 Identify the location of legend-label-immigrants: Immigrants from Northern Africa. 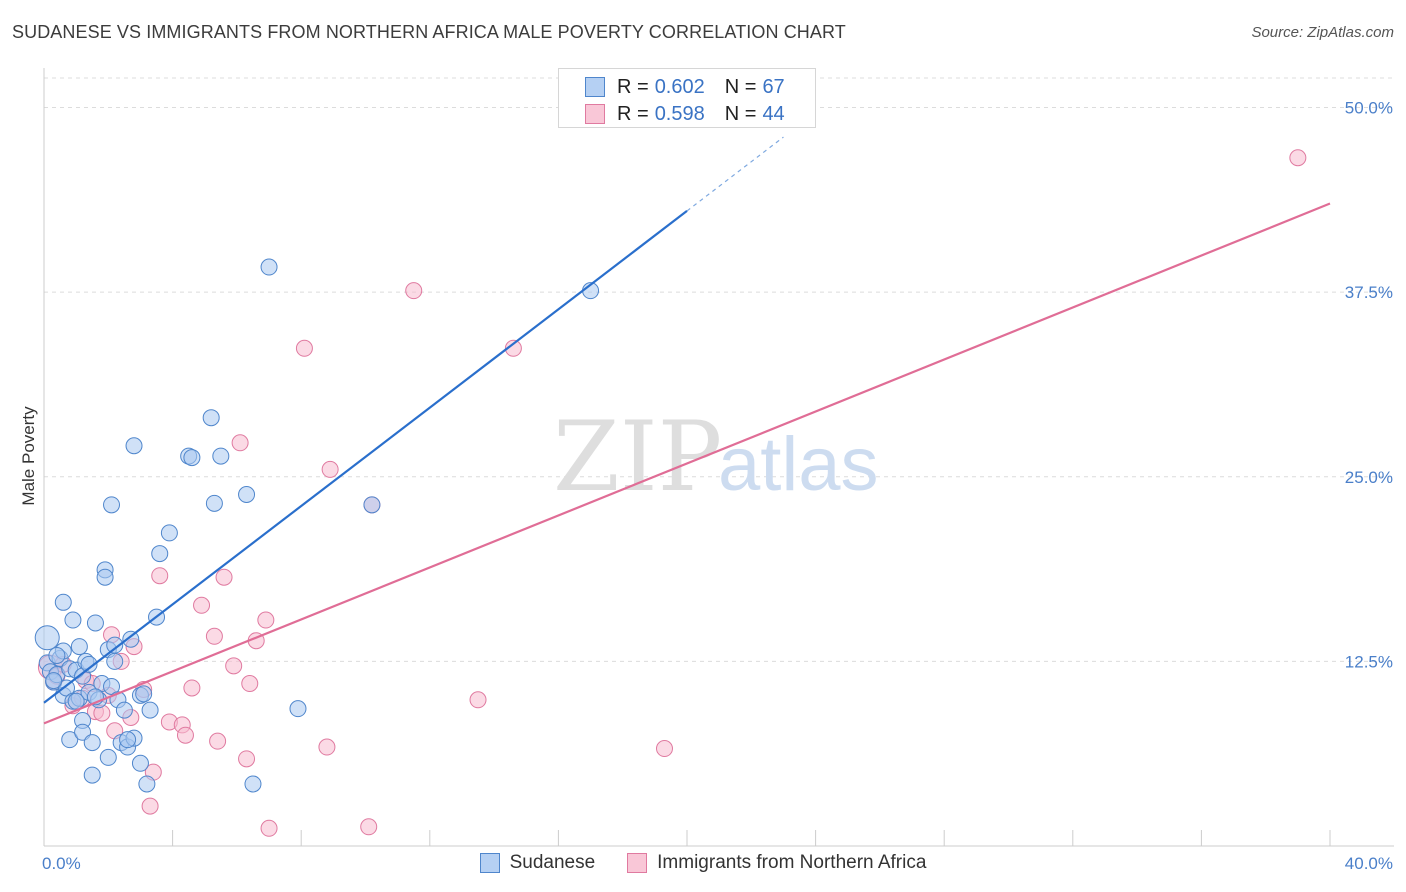
(792, 862).